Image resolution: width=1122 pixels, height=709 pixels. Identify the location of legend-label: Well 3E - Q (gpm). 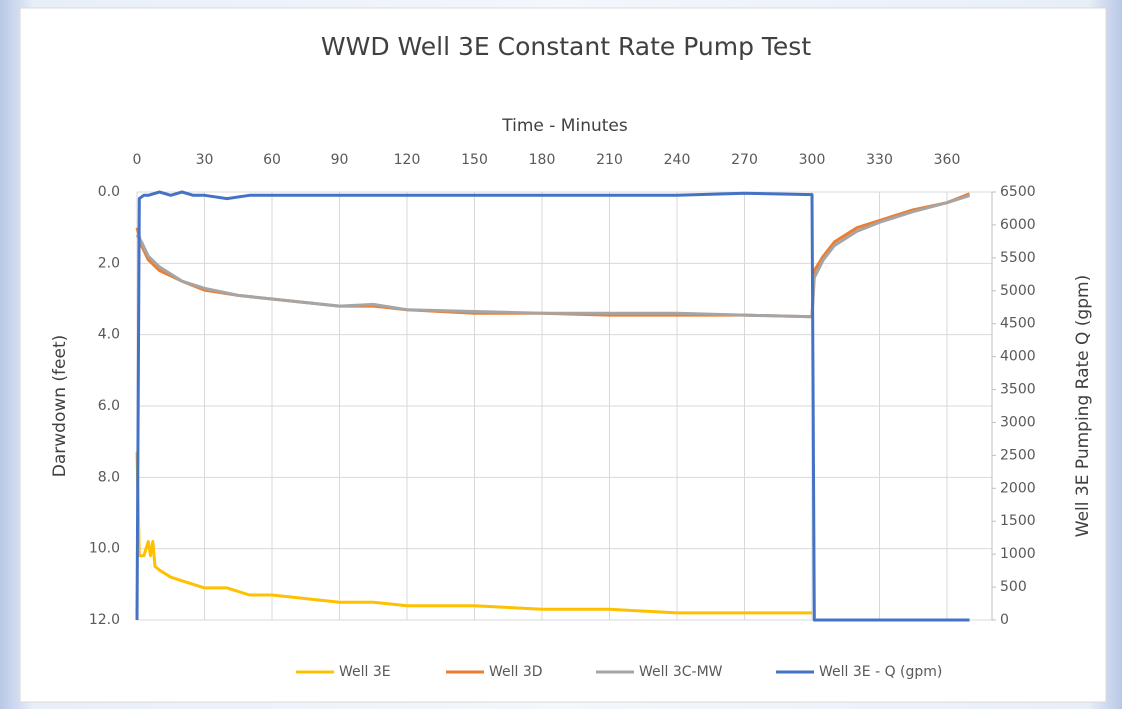
(880, 672).